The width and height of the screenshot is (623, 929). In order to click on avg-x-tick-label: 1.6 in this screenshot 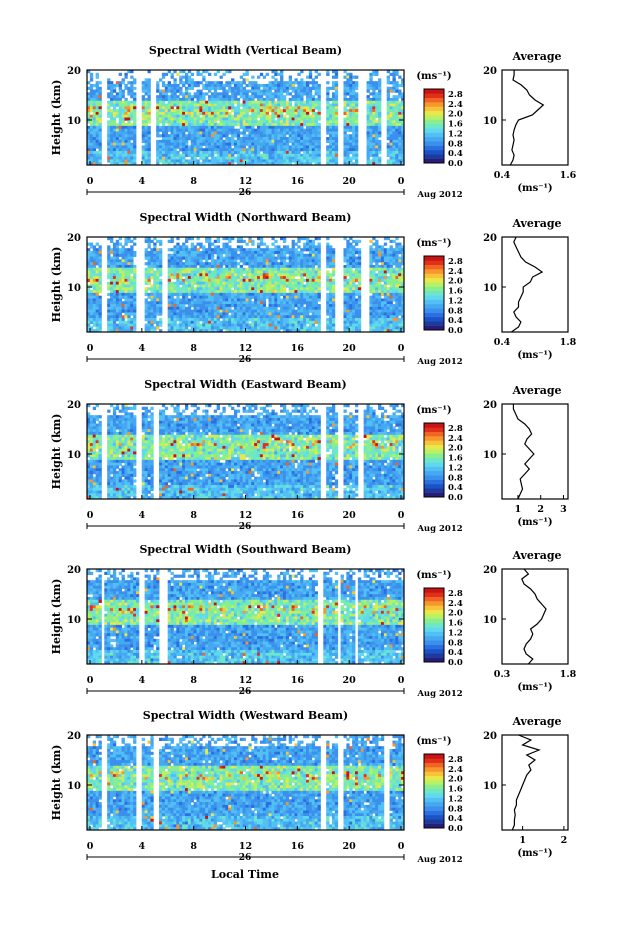, I will do `click(568, 175)`.